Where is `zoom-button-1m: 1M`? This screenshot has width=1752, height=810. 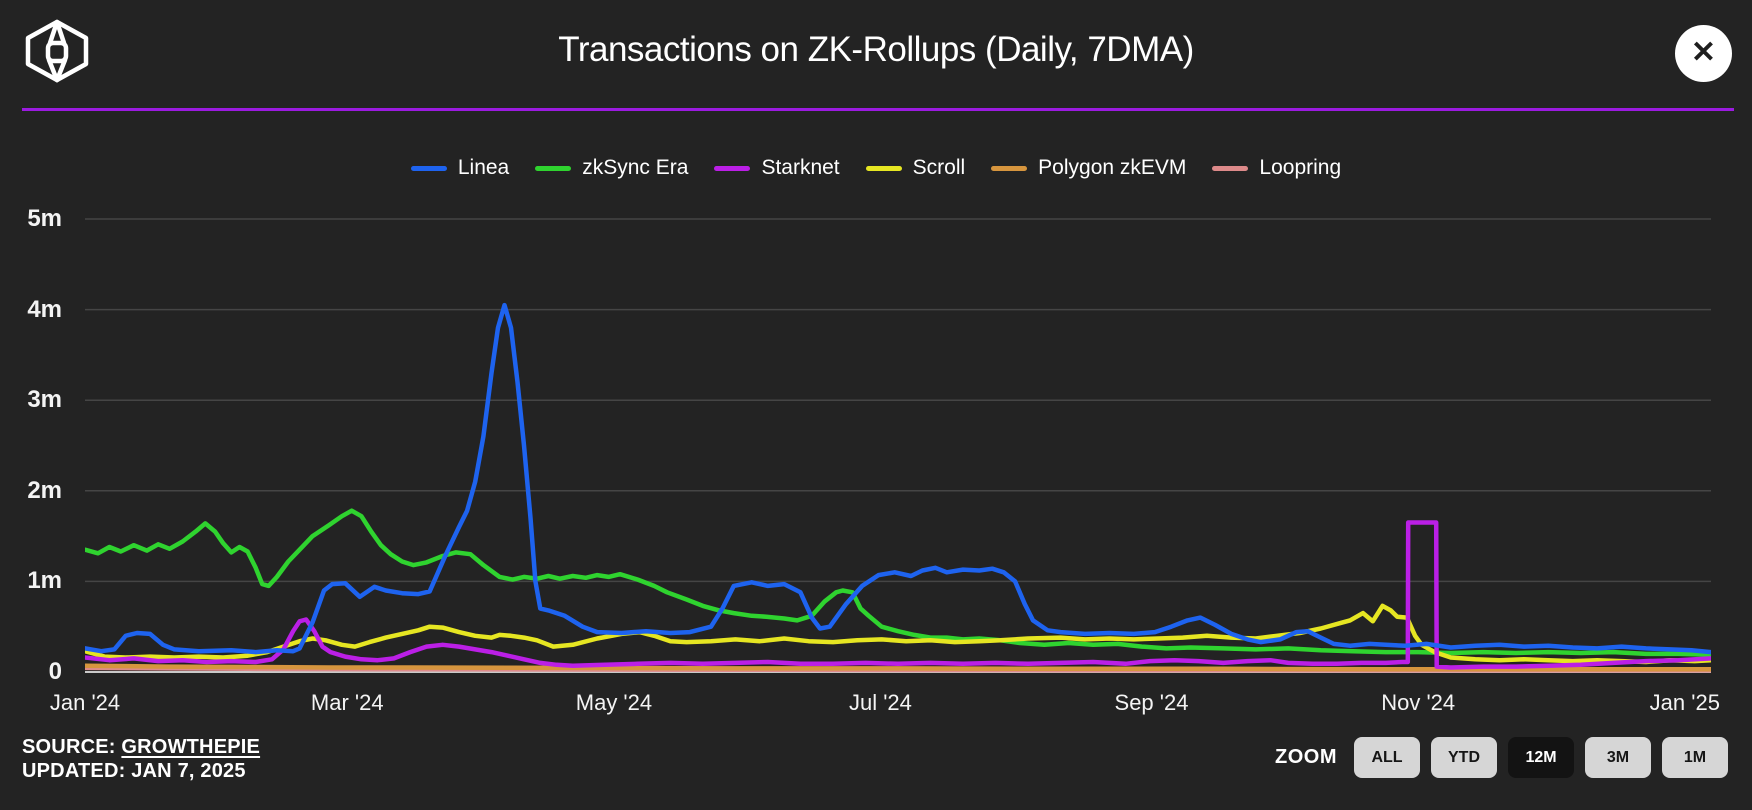 zoom-button-1m: 1M is located at coordinates (1695, 757).